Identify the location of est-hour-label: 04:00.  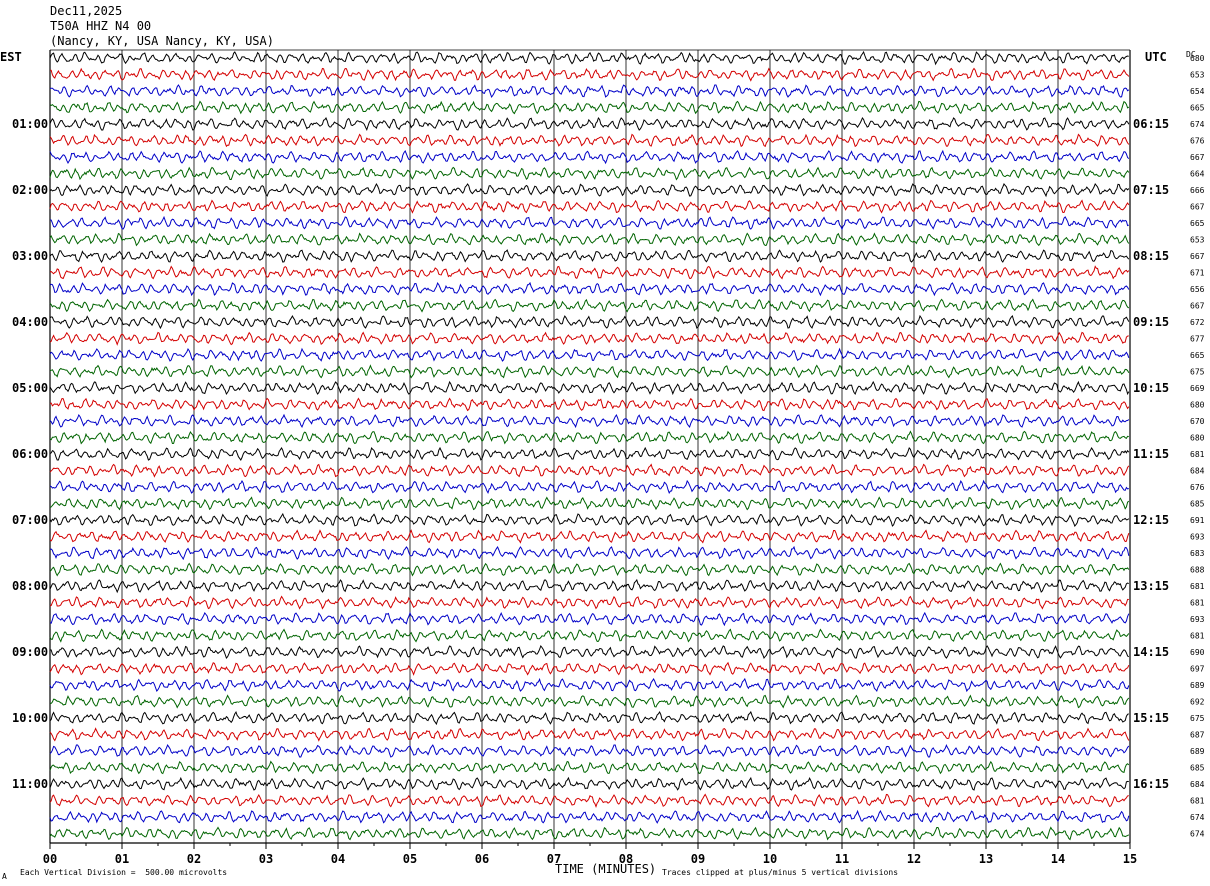
(30, 322).